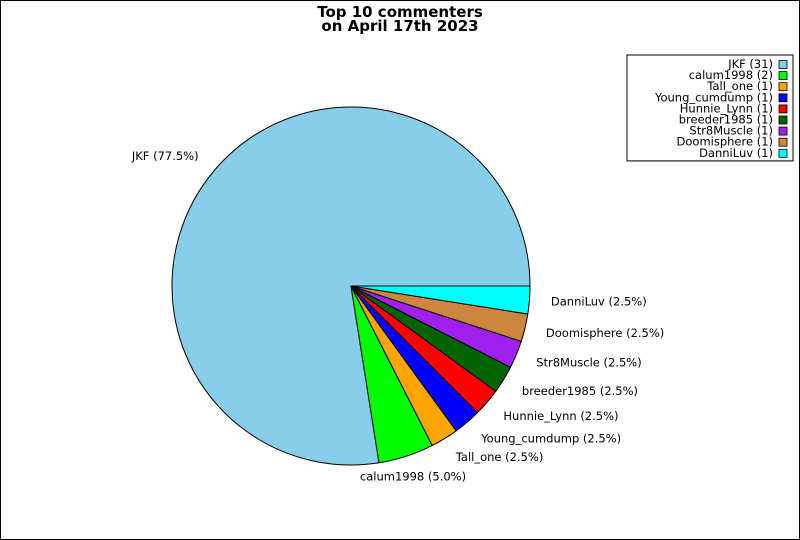 The width and height of the screenshot is (800, 540). What do you see at coordinates (440, 300) in the screenshot?
I see `pie-slice-danniluv` at bounding box center [440, 300].